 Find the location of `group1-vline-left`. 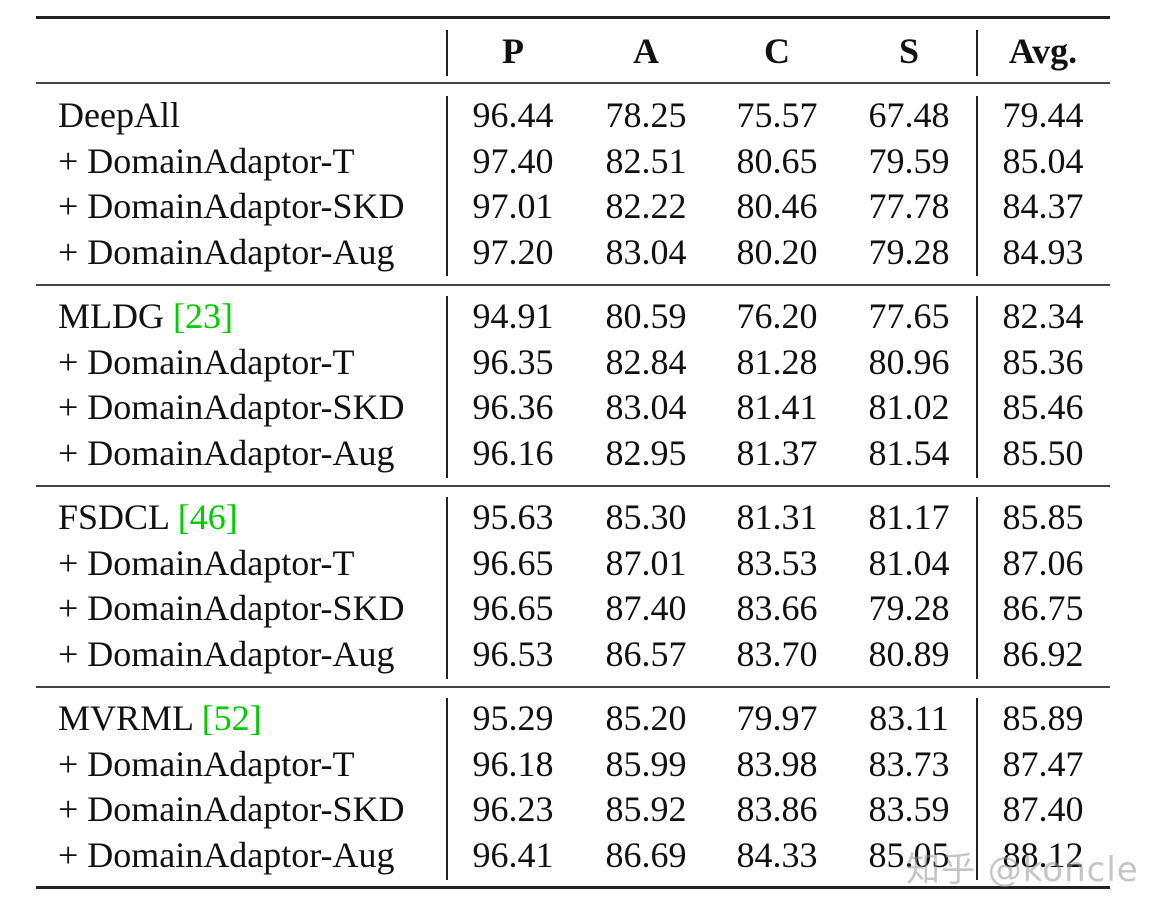

group1-vline-left is located at coordinates (447, 186).